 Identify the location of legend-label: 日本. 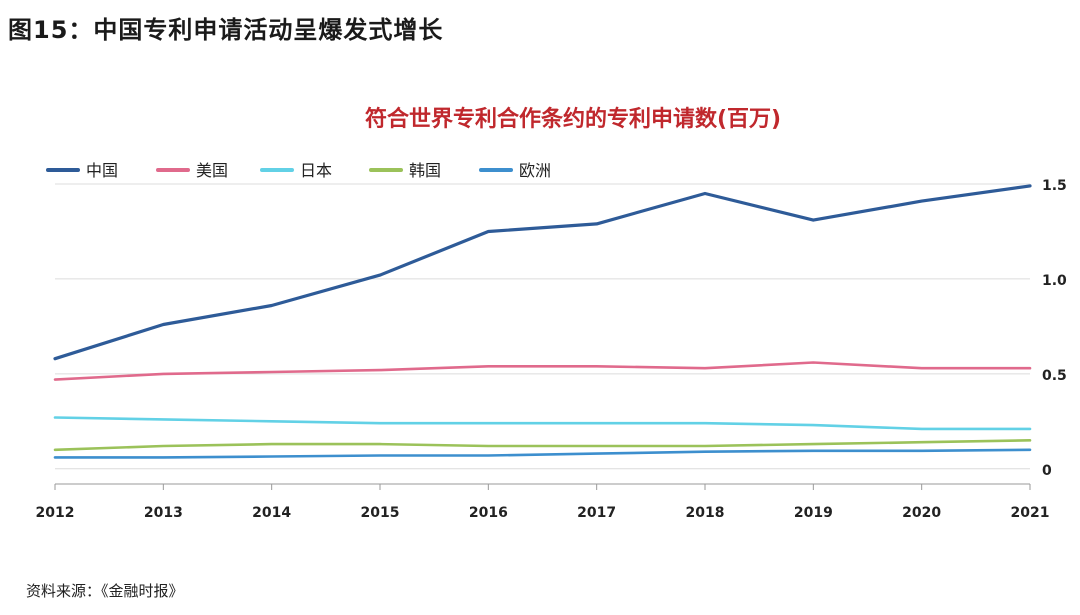
(316, 170).